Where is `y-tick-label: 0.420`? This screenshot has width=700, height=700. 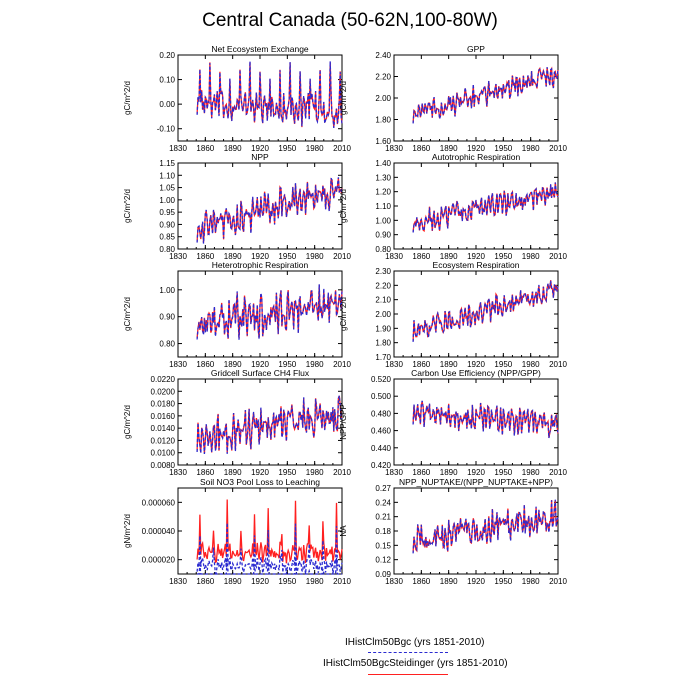
y-tick-label: 0.420 is located at coordinates (381, 465).